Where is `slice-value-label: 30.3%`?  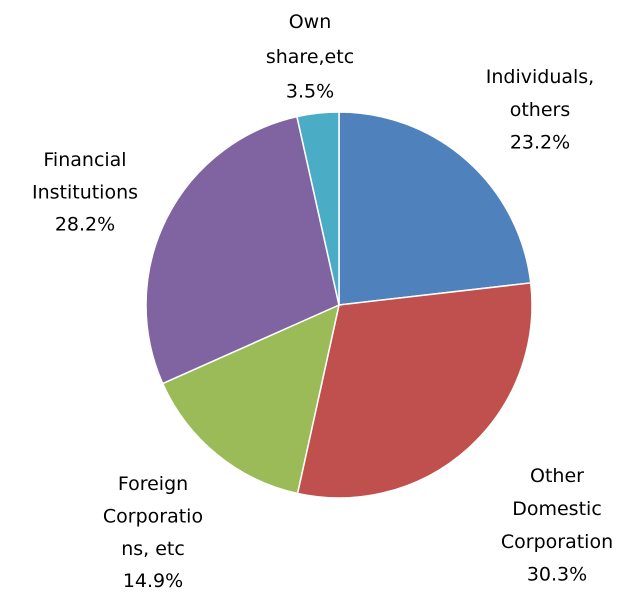 slice-value-label: 30.3% is located at coordinates (557, 575).